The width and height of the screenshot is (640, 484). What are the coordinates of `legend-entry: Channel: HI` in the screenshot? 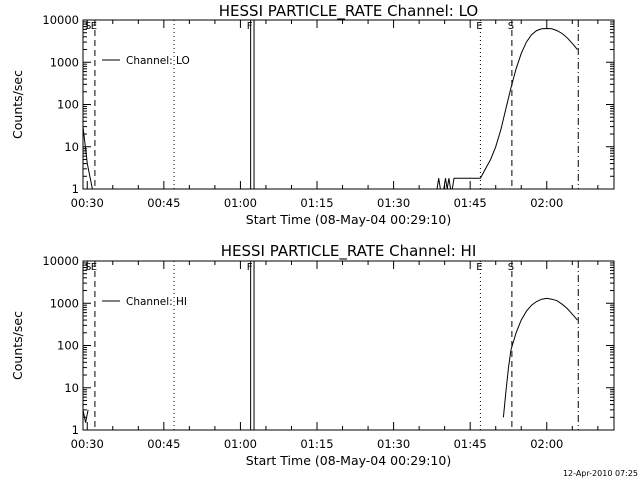 It's located at (156, 302).